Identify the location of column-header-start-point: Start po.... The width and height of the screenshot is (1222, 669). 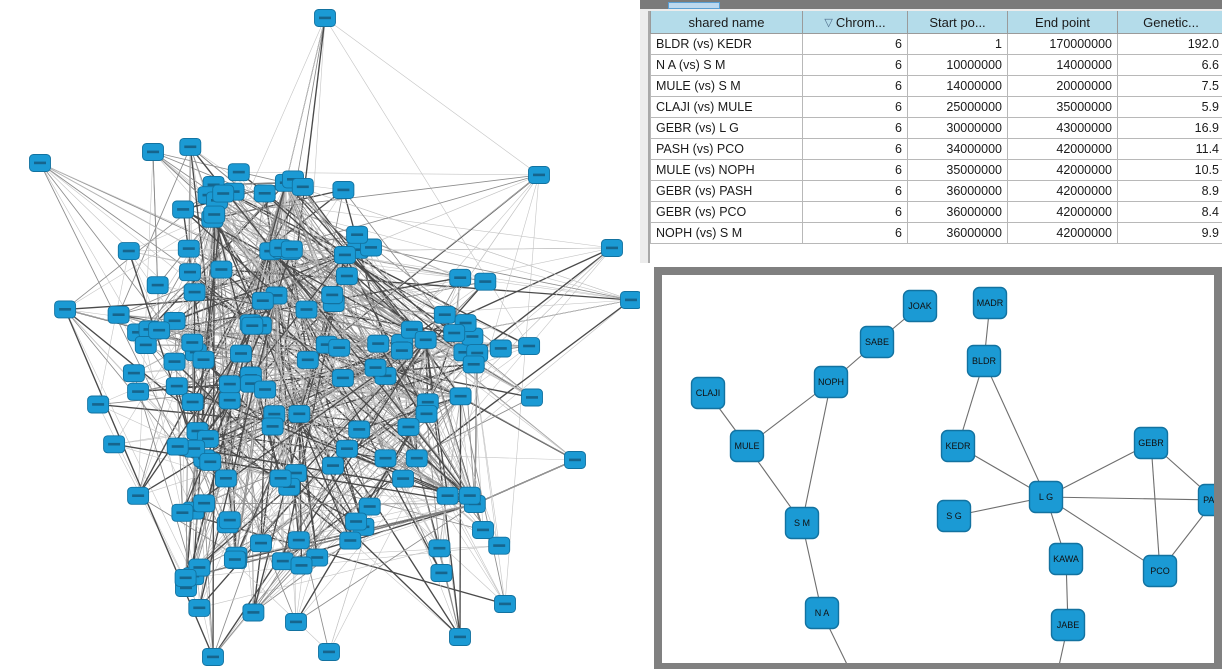
(957, 22).